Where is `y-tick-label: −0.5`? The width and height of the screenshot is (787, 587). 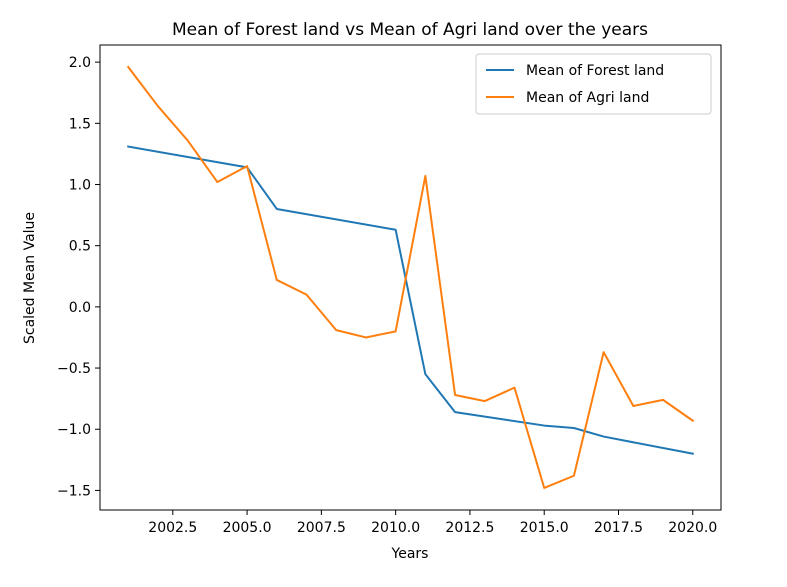 y-tick-label: −0.5 is located at coordinates (74, 369).